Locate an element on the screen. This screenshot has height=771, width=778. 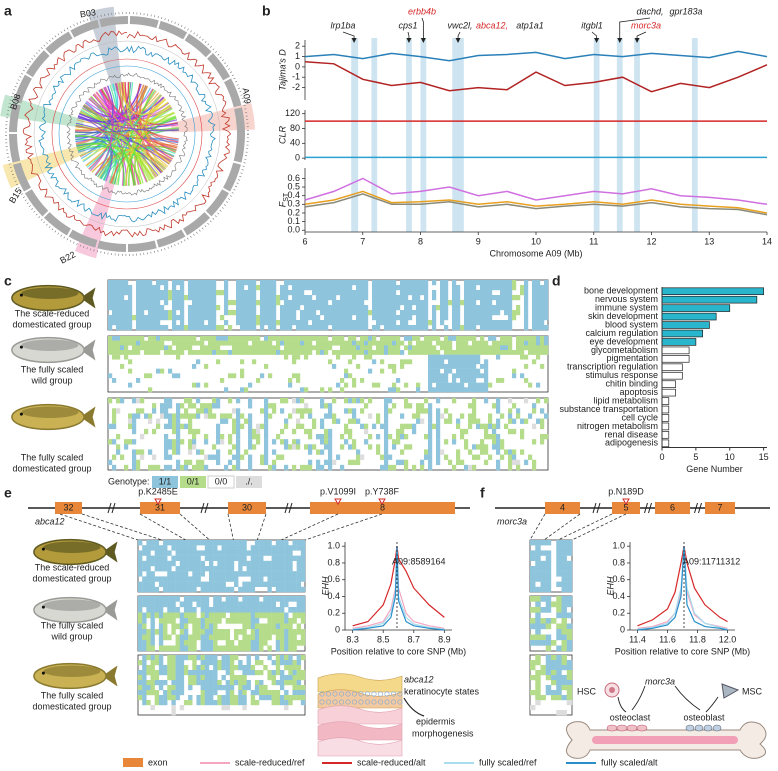
cell is located at coordinates (380, 702).